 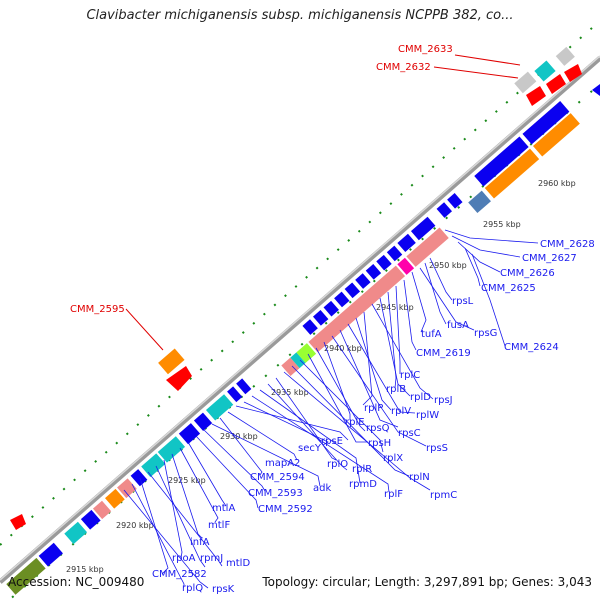 What do you see at coordinates (567, 244) in the screenshot?
I see `label-cmm-2628: CMM_2628` at bounding box center [567, 244].